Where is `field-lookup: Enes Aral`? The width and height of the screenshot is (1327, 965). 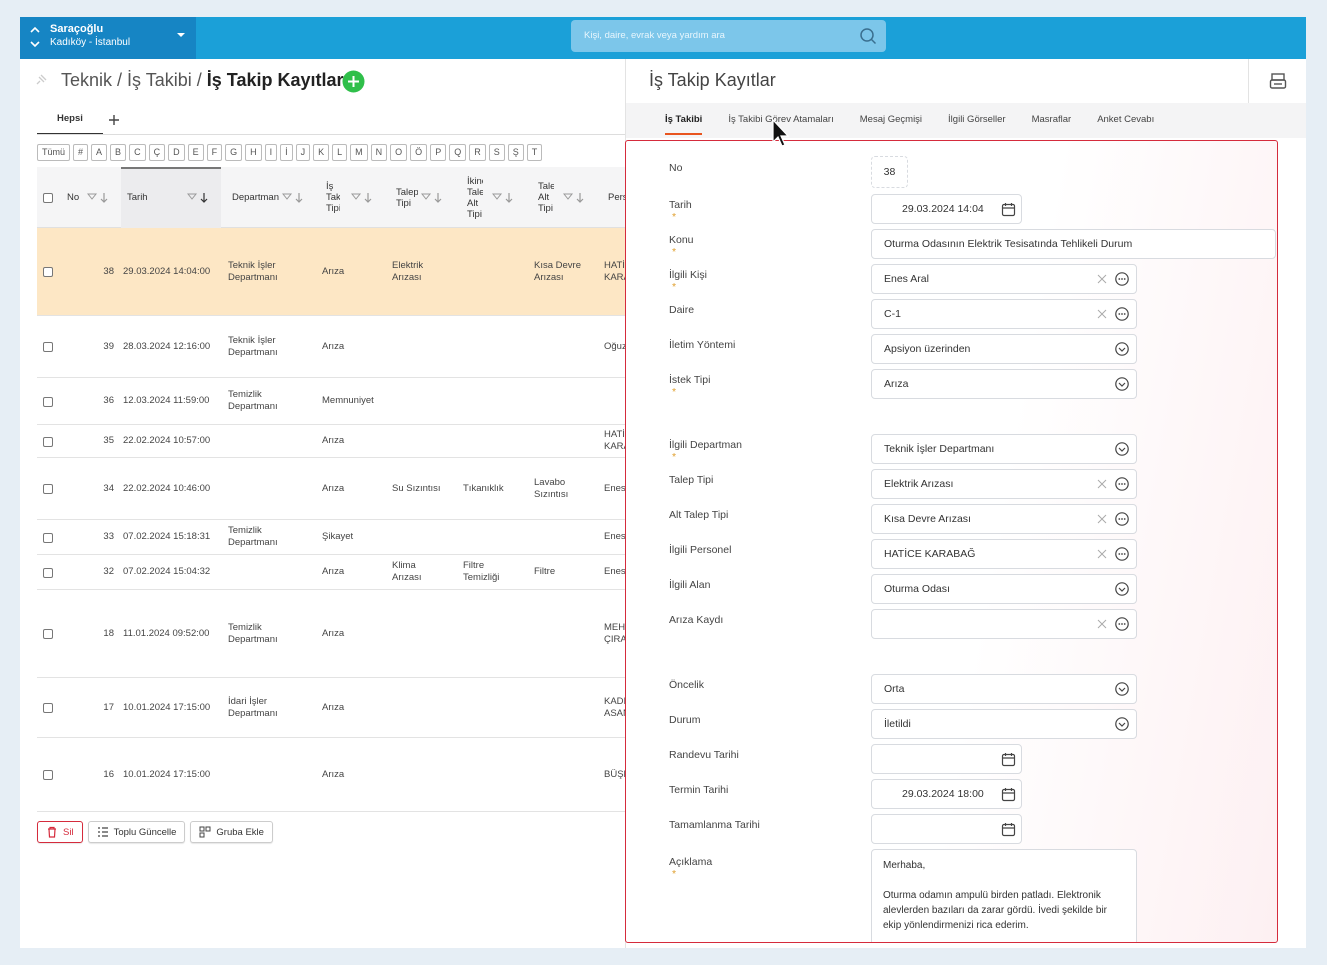 field-lookup: Enes Aral is located at coordinates (1004, 279).